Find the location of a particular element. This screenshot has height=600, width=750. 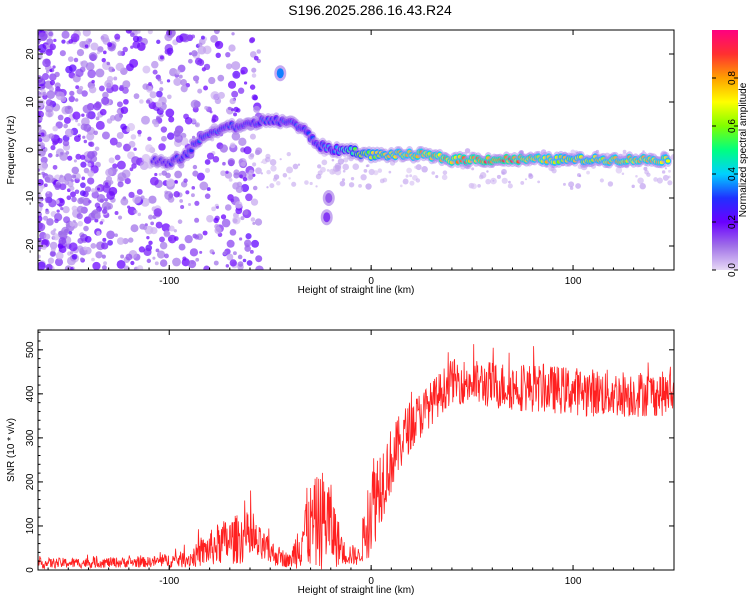

spectrogram-ytick-label: 10 is located at coordinates (30, 102).